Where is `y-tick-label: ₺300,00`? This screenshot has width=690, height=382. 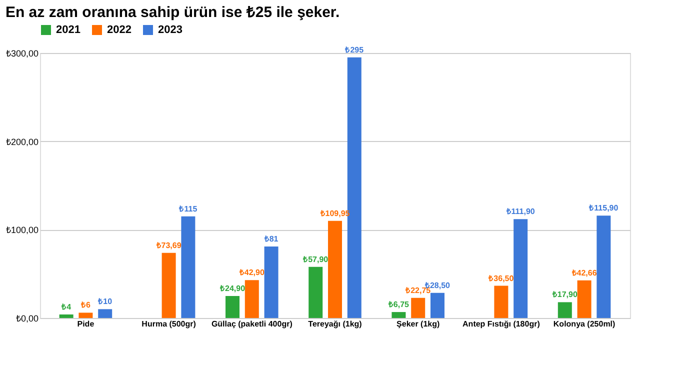 y-tick-label: ₺300,00 is located at coordinates (22, 53).